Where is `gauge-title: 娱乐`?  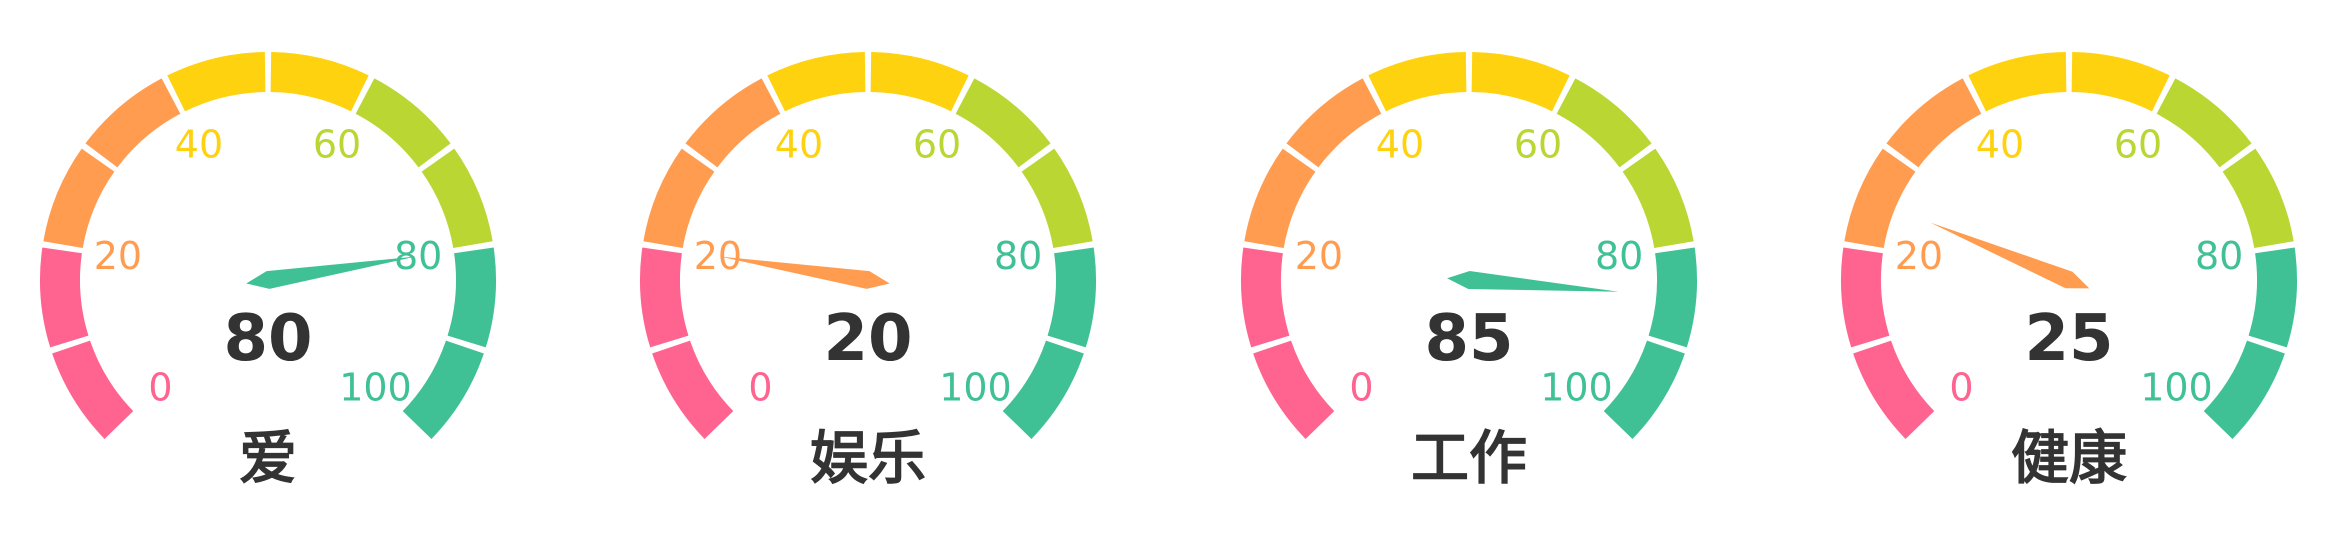 gauge-title: 娱乐 is located at coordinates (868, 458).